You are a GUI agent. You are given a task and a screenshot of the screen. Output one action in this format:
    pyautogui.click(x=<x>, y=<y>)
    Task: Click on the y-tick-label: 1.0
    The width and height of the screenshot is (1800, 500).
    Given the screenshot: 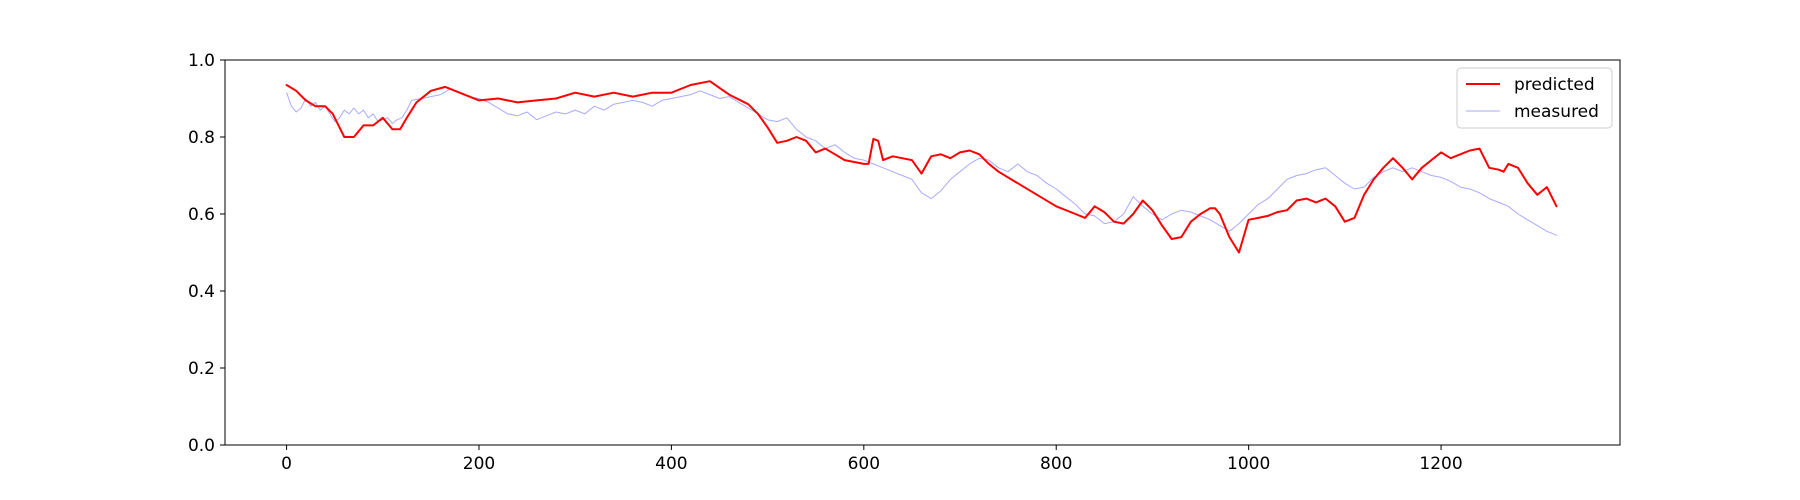 What is the action you would take?
    pyautogui.click(x=201, y=61)
    